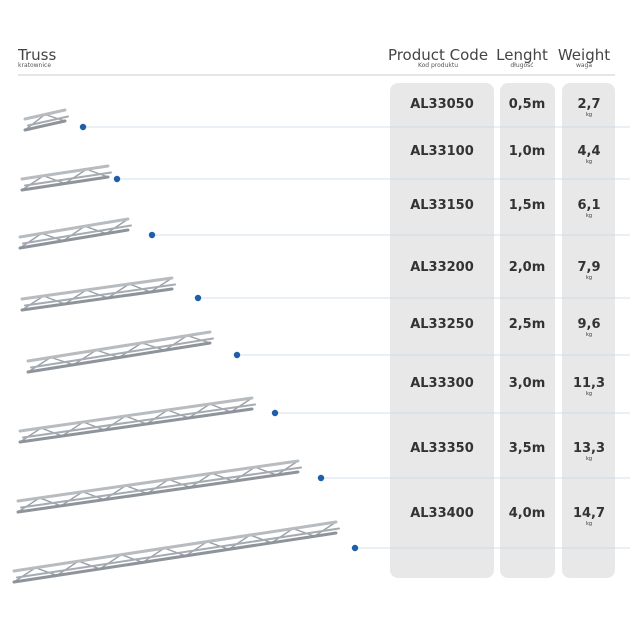  What do you see at coordinates (442, 448) in the screenshot?
I see `product-code: AL33350` at bounding box center [442, 448].